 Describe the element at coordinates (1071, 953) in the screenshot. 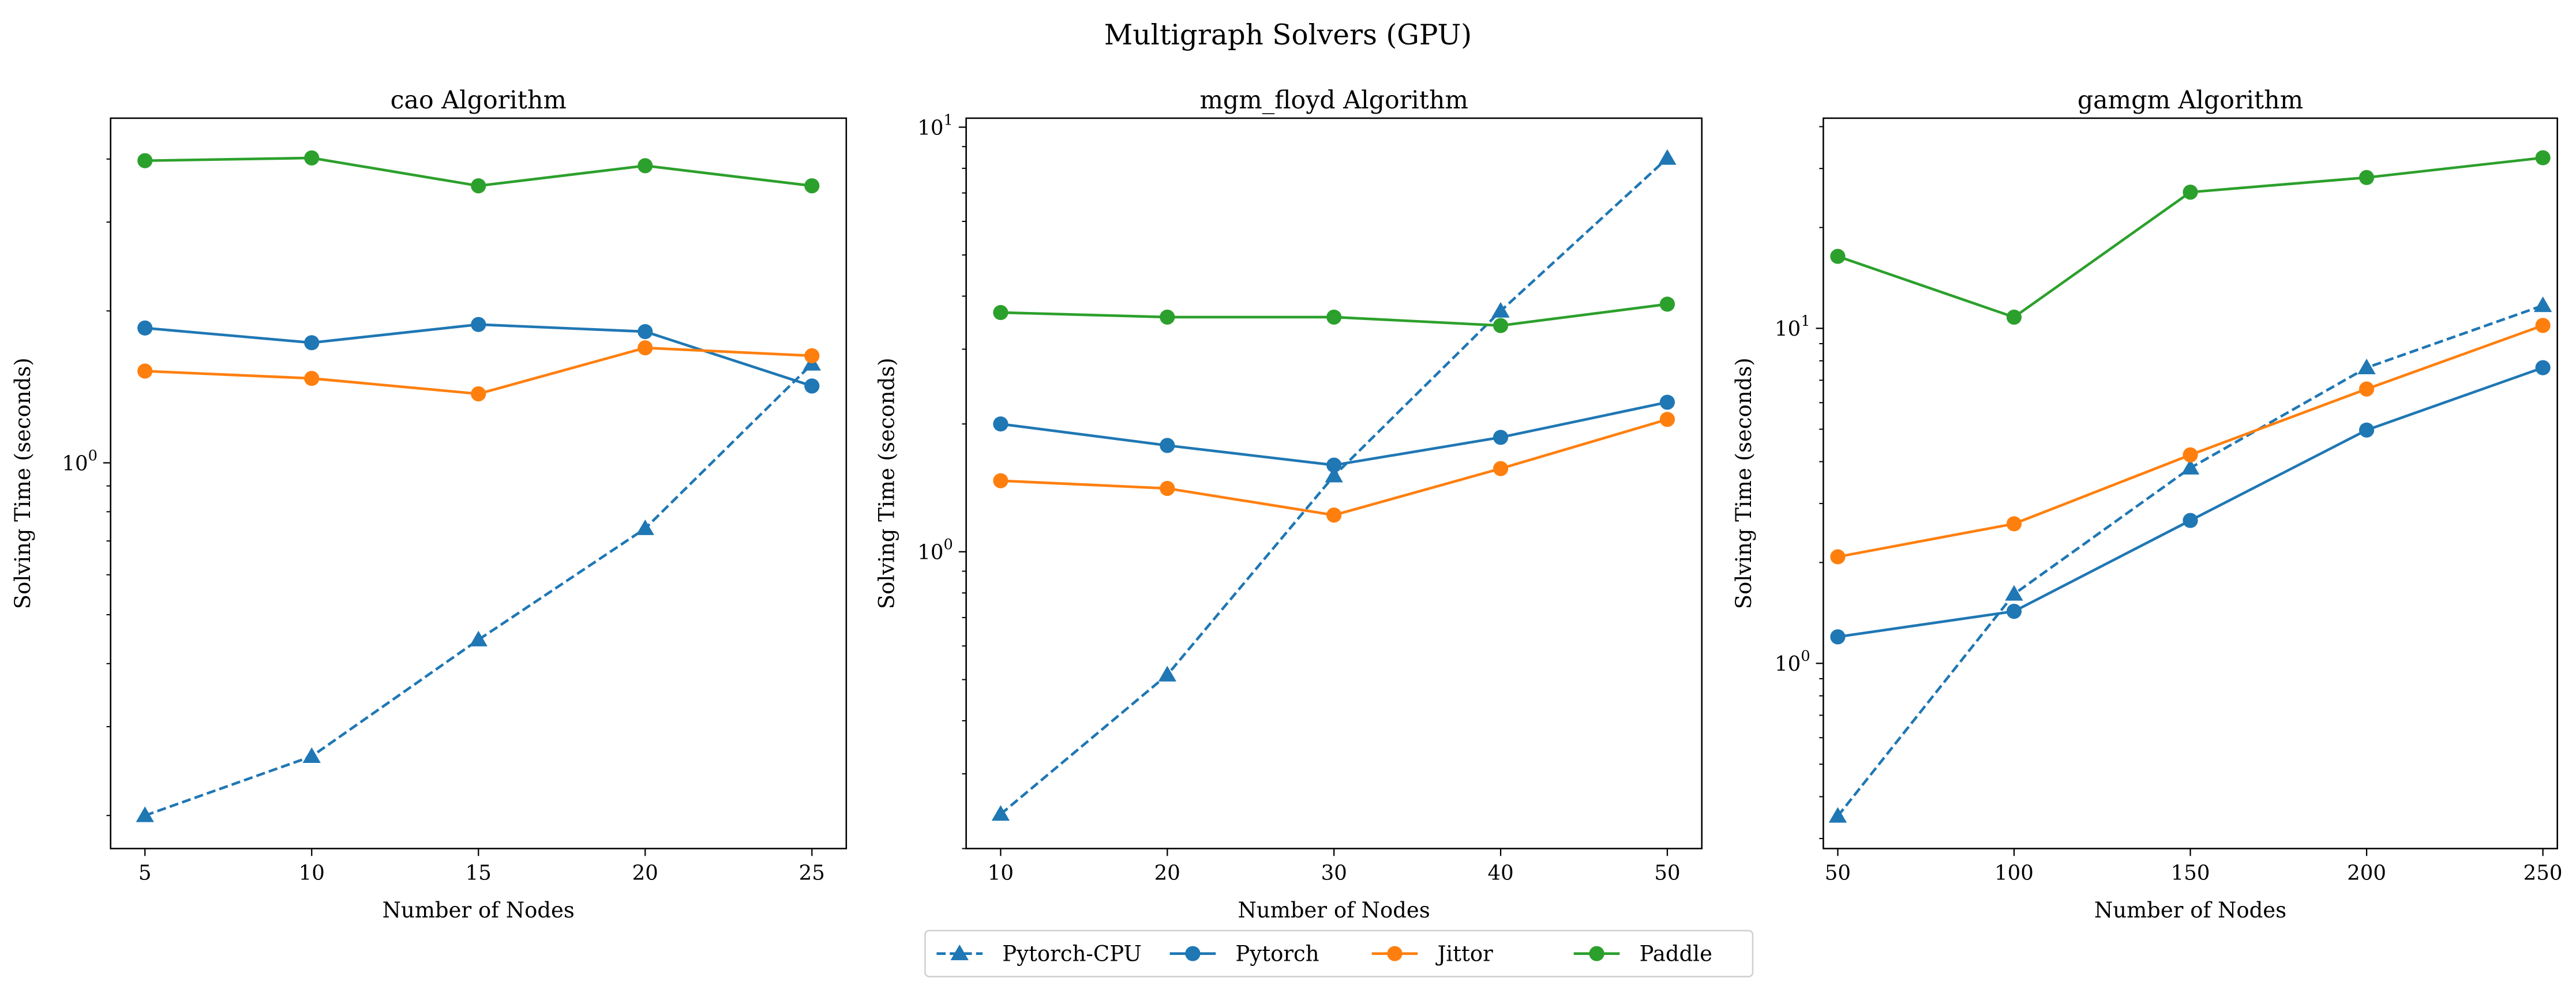

I see `legend-label: Pytorch-CPU` at that location.